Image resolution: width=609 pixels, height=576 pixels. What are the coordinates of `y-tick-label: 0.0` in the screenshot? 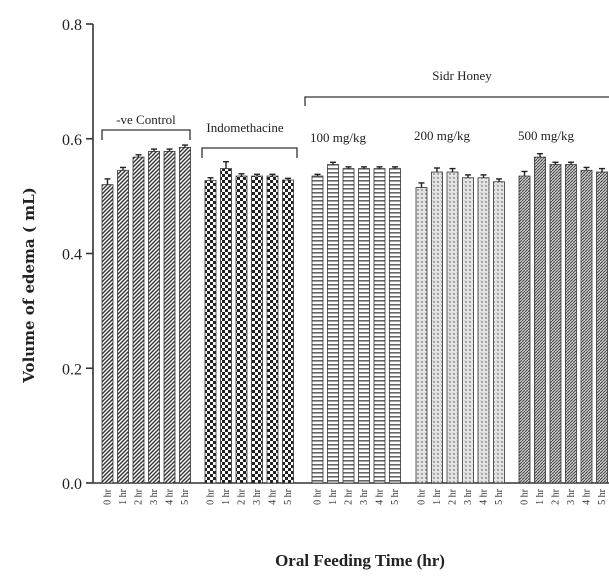 It's located at (72, 484).